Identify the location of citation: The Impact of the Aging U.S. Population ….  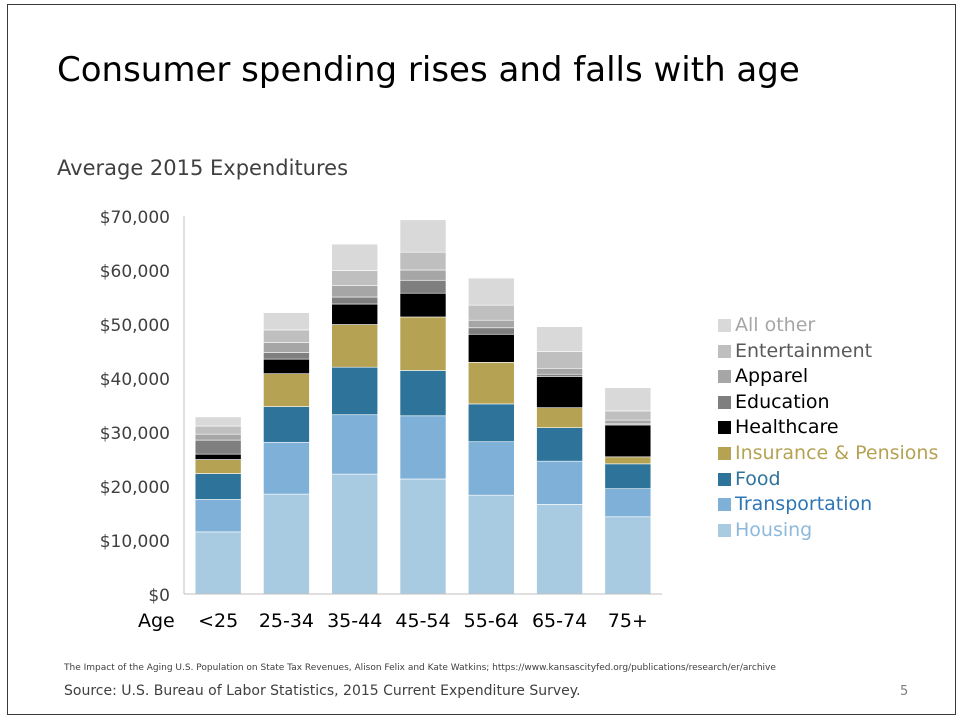
(420, 668).